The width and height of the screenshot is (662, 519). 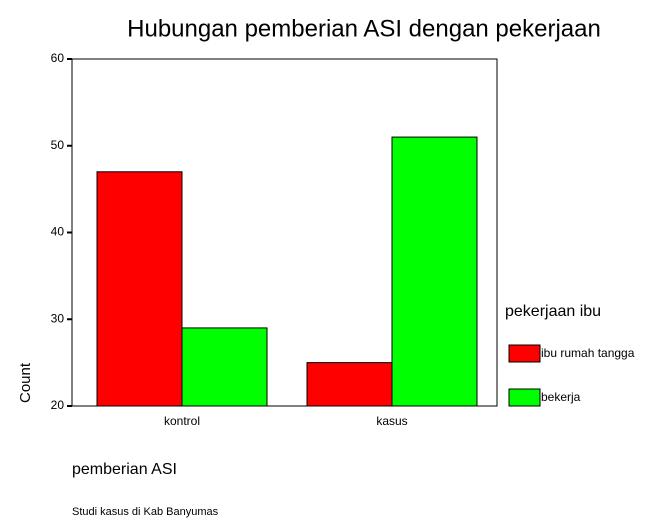 I want to click on y-tick-label: 60, so click(x=58, y=58).